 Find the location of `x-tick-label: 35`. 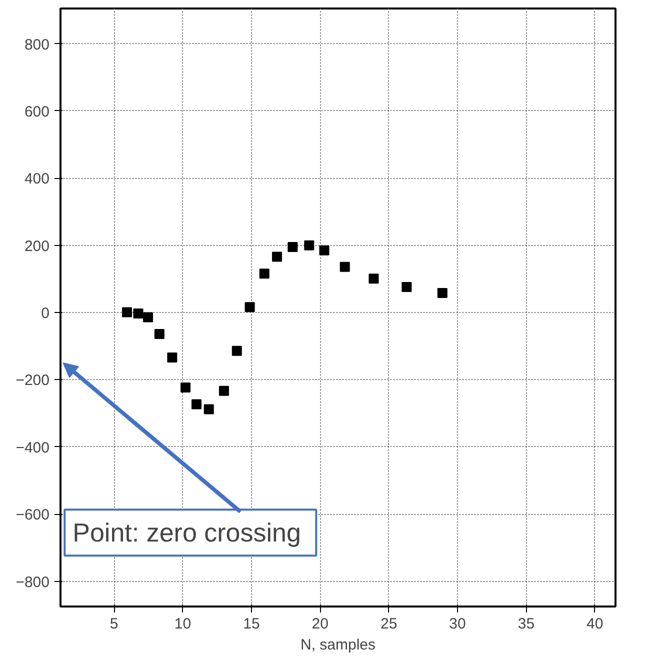

x-tick-label: 35 is located at coordinates (526, 624).